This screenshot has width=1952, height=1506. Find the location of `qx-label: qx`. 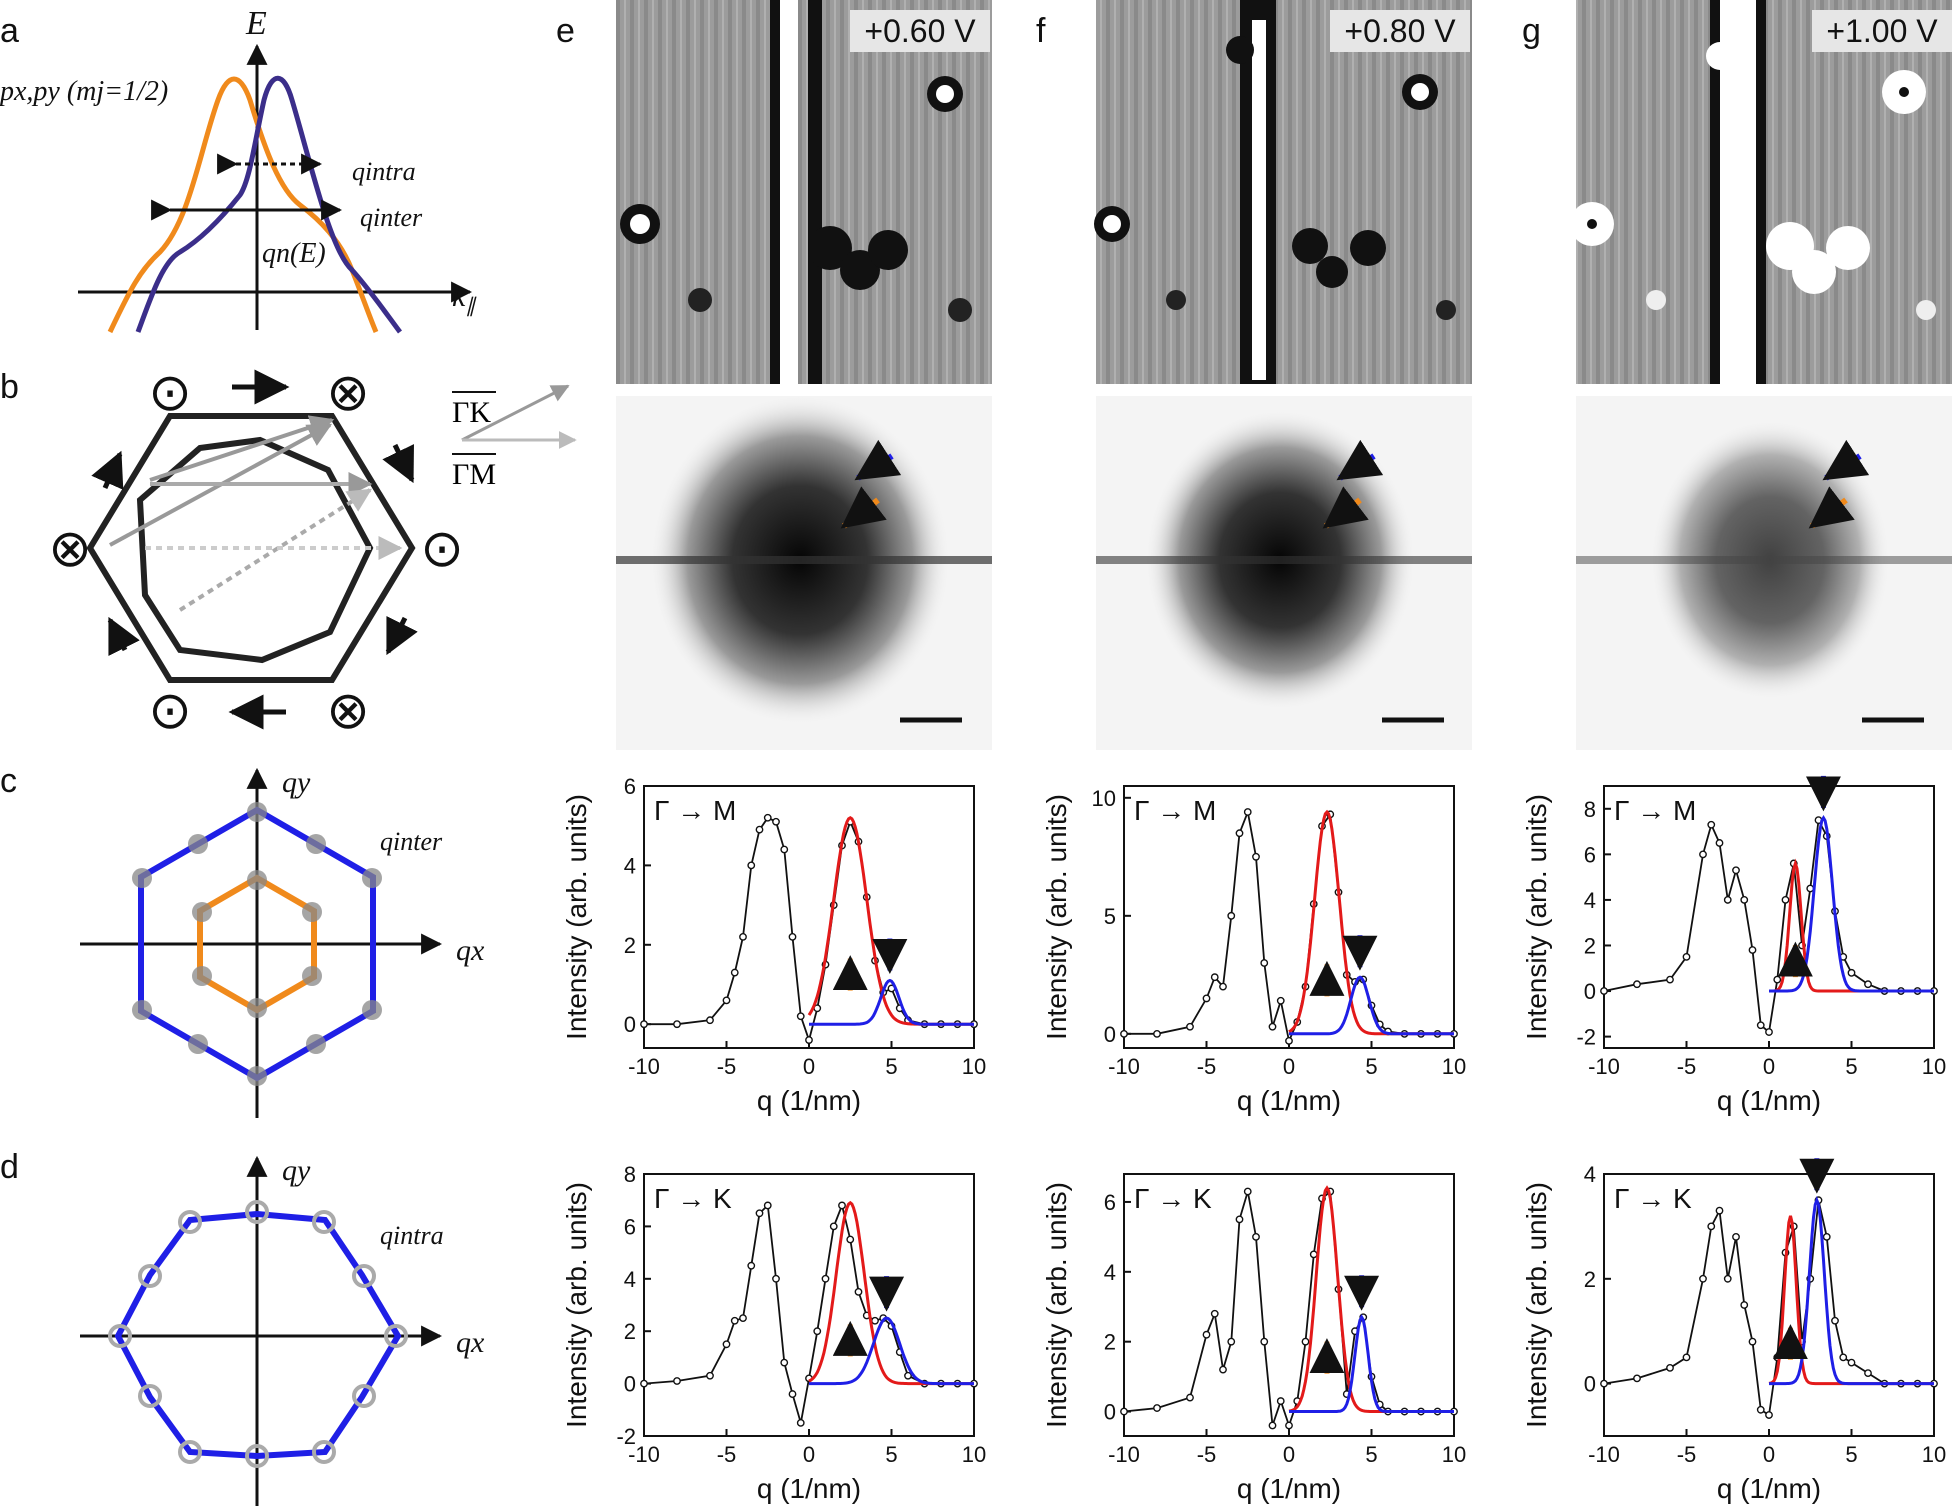

qx-label: qx is located at coordinates (470, 1342).